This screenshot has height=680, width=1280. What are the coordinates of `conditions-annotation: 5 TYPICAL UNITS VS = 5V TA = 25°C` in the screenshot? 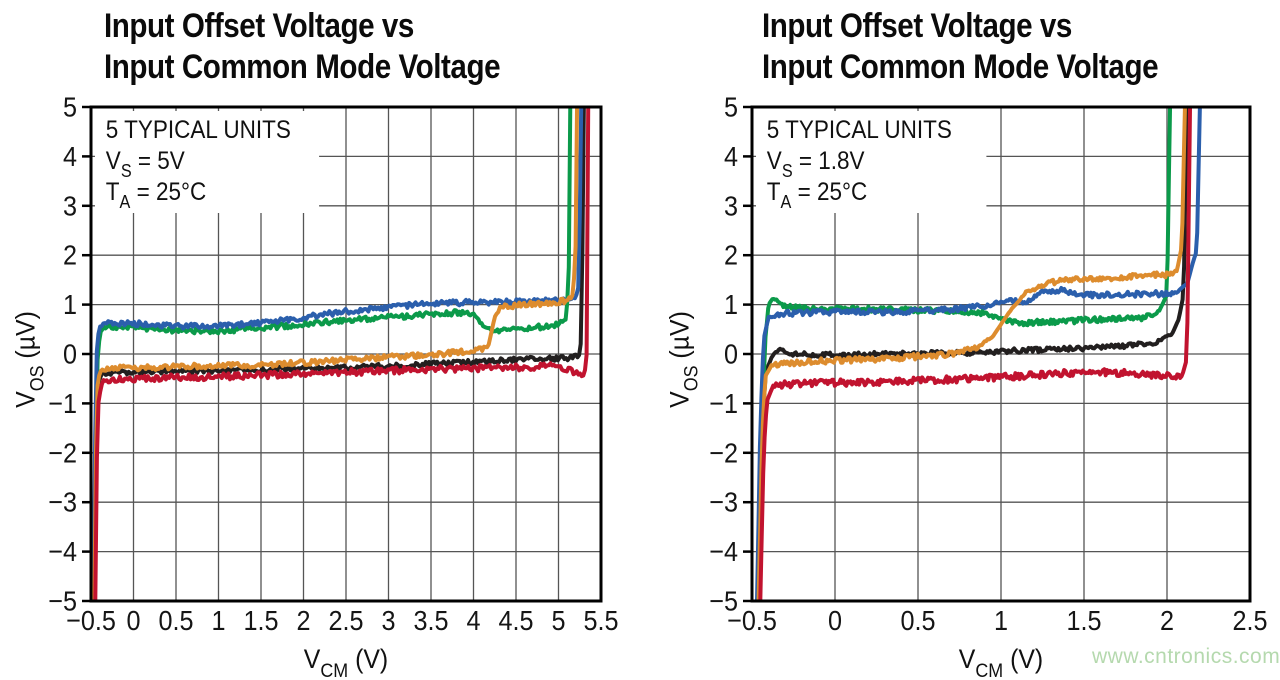 It's located at (207, 162).